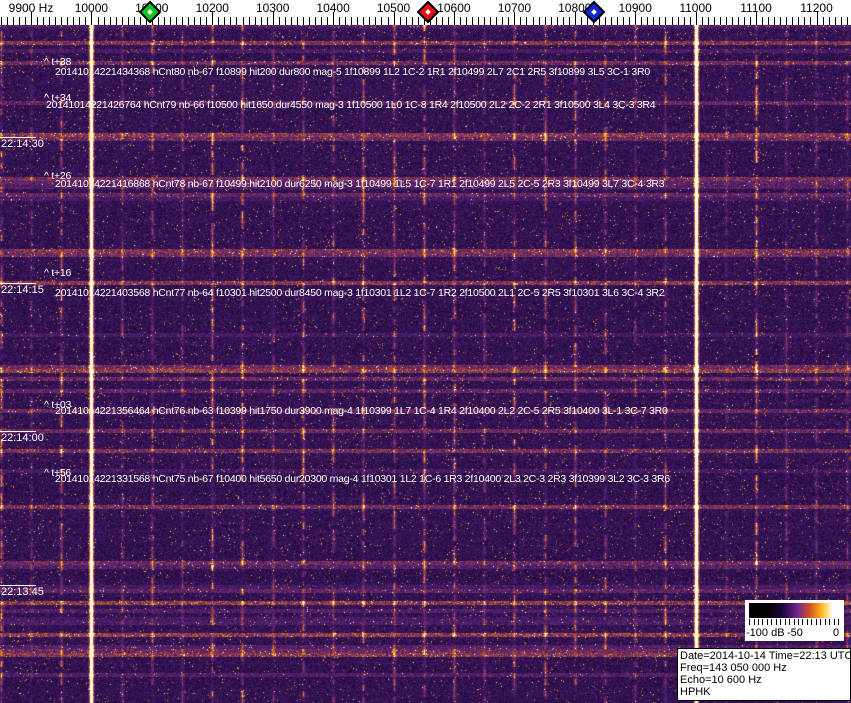  Describe the element at coordinates (58, 273) in the screenshot. I see `detection-marker-tag: ^ t+16` at that location.